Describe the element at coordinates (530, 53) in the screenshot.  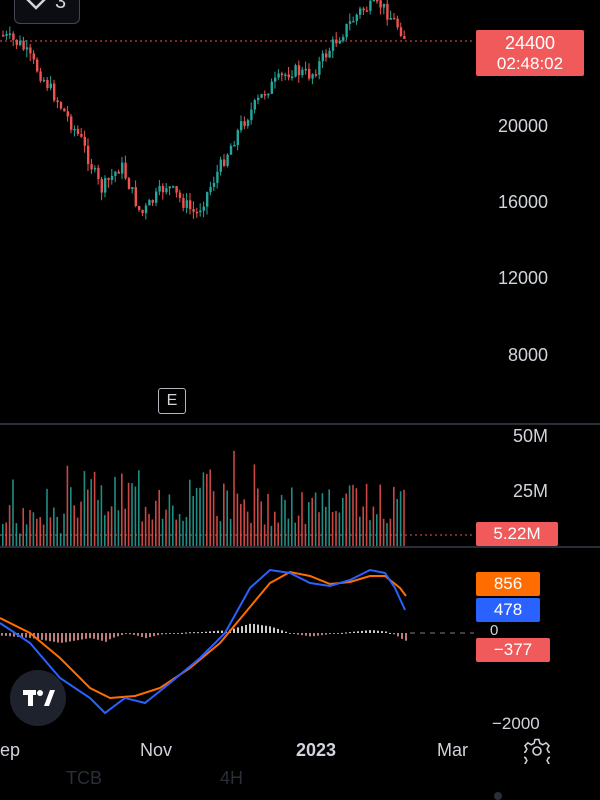
I see `last-price-tag: 24400 02:48:02` at that location.